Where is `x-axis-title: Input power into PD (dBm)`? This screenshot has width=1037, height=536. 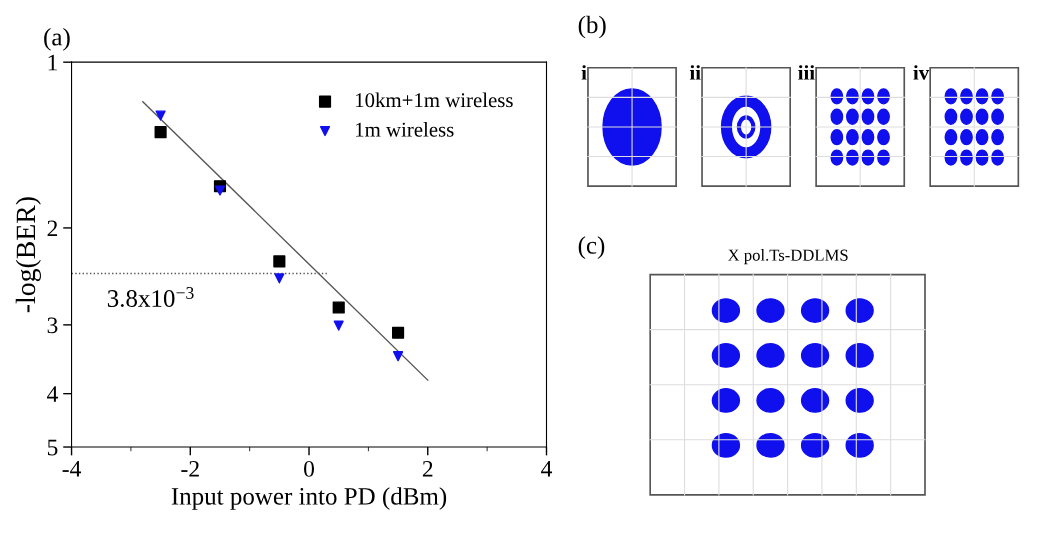
x-axis-title: Input power into PD (dBm) is located at coordinates (309, 498).